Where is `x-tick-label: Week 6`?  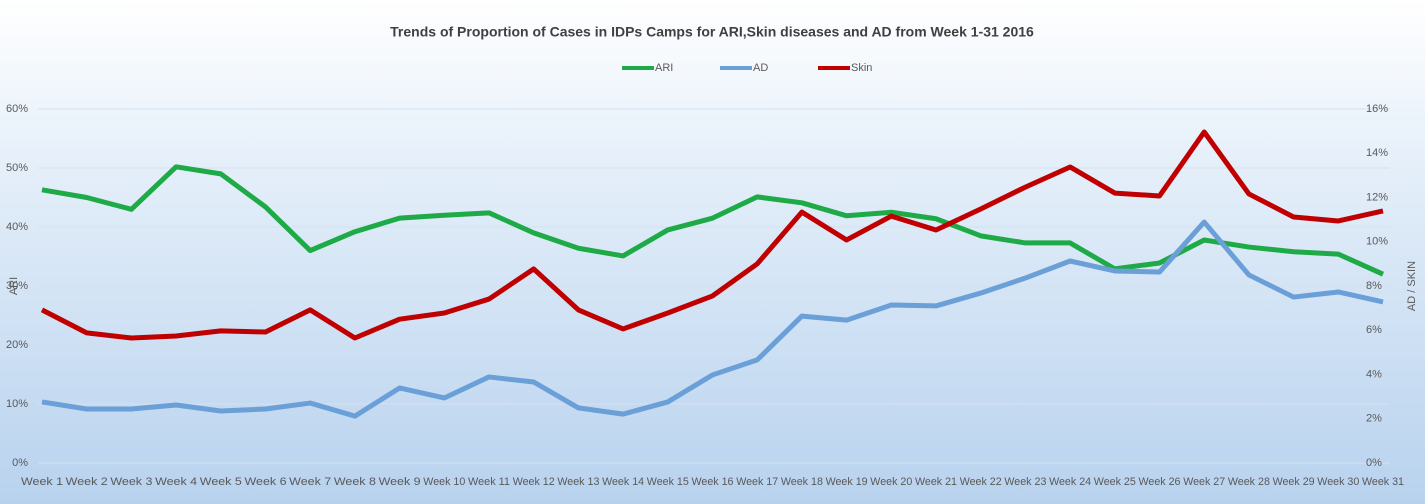 x-tick-label: Week 6 is located at coordinates (266, 482).